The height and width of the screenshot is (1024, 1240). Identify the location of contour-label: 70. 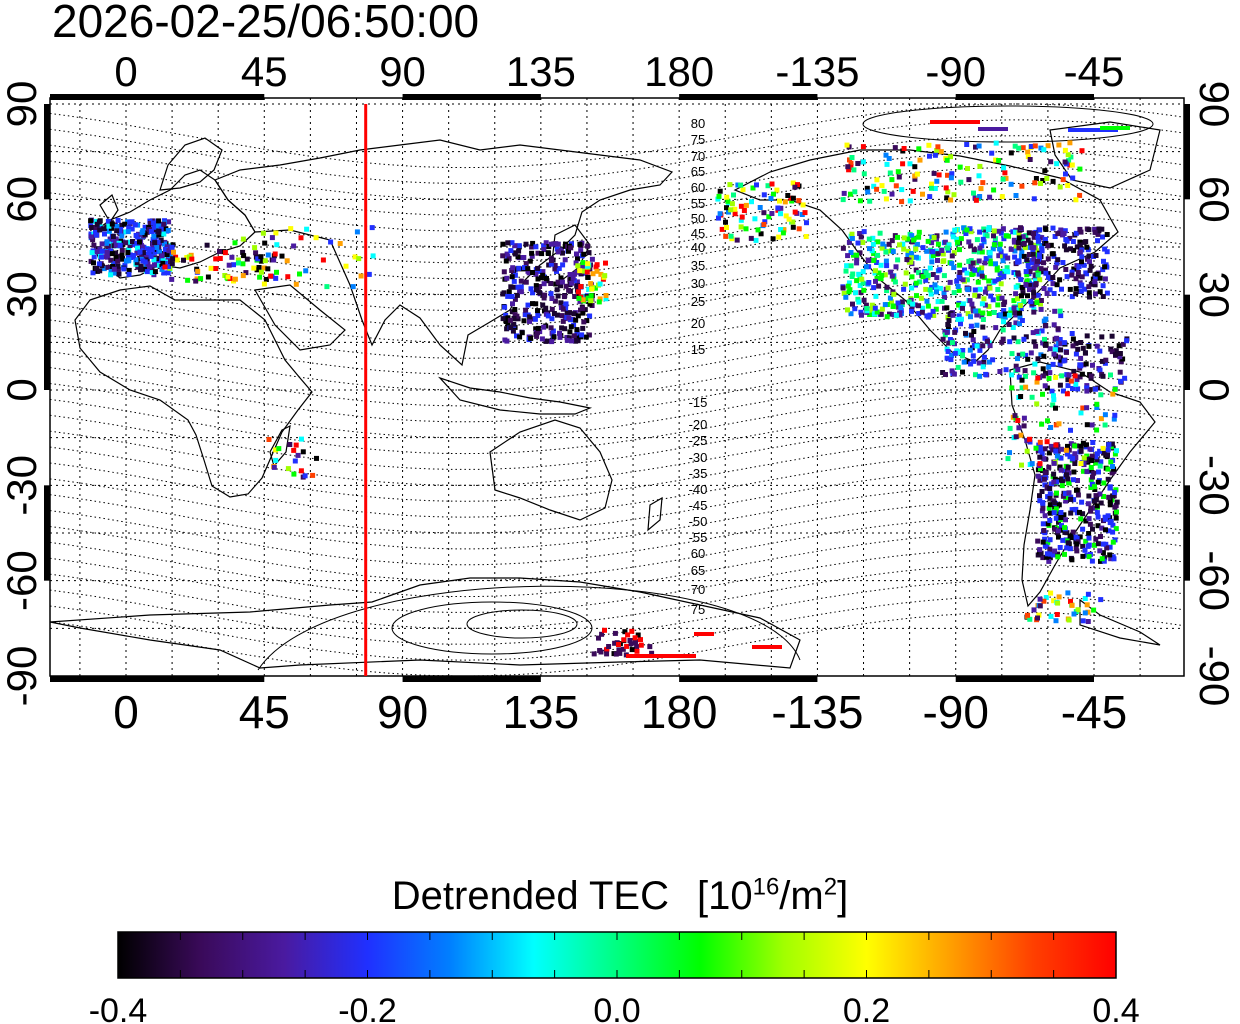
(698, 589).